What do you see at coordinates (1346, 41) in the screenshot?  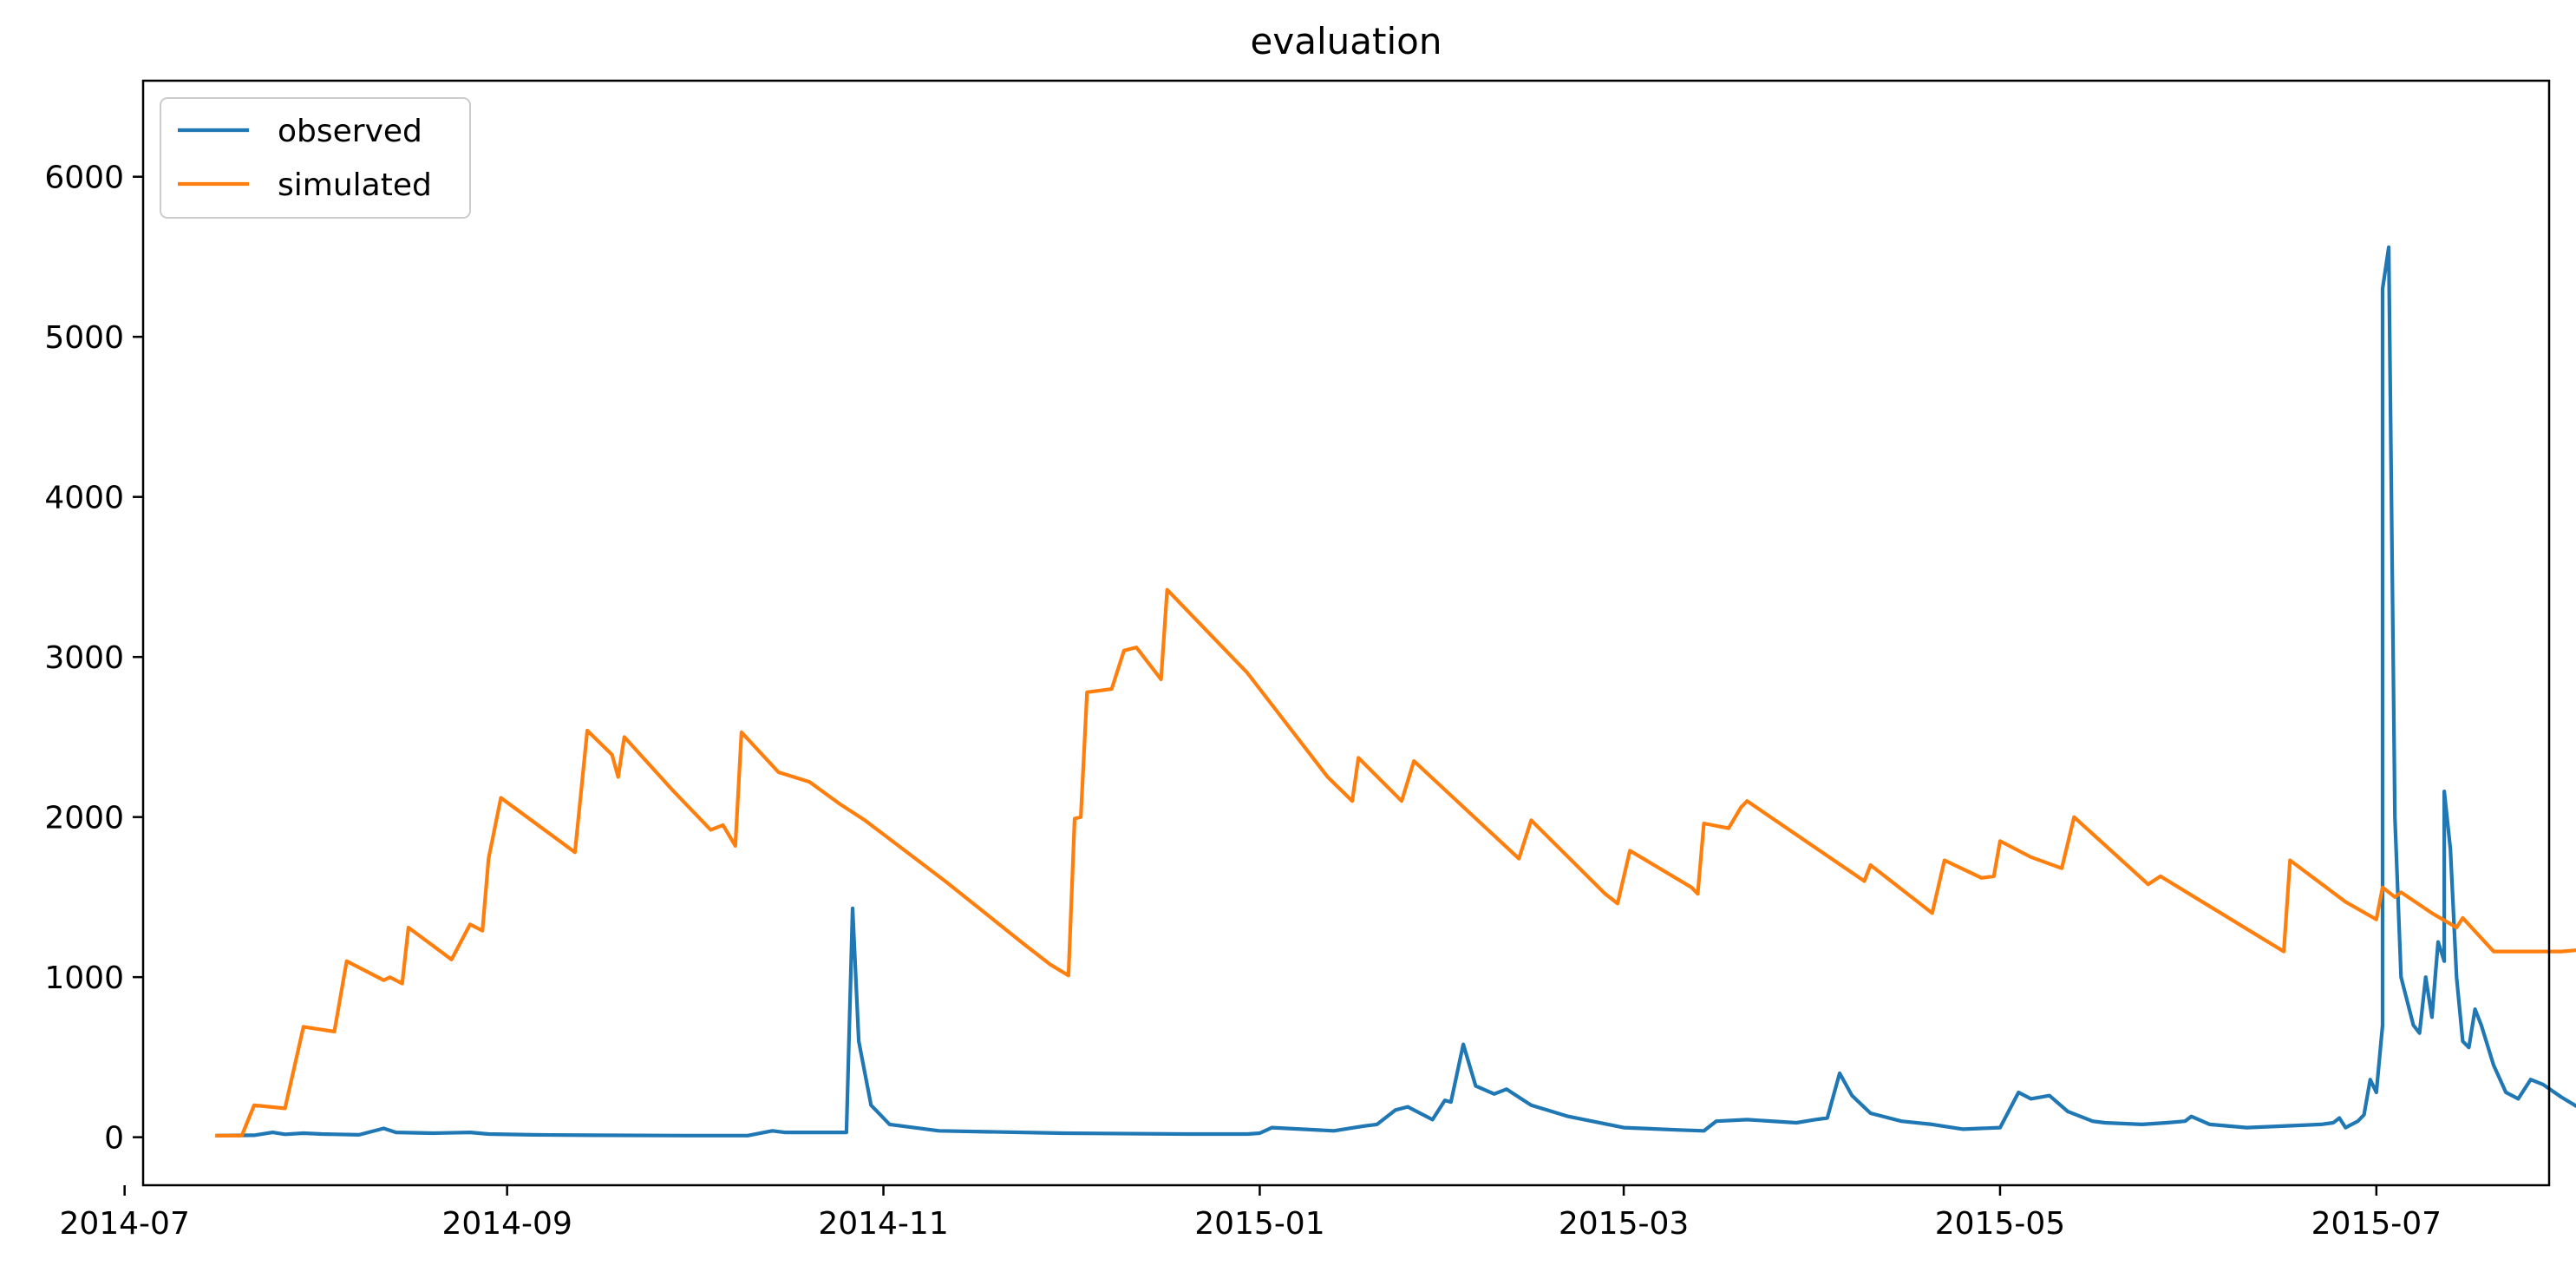 I see `chart-title: evaluation` at bounding box center [1346, 41].